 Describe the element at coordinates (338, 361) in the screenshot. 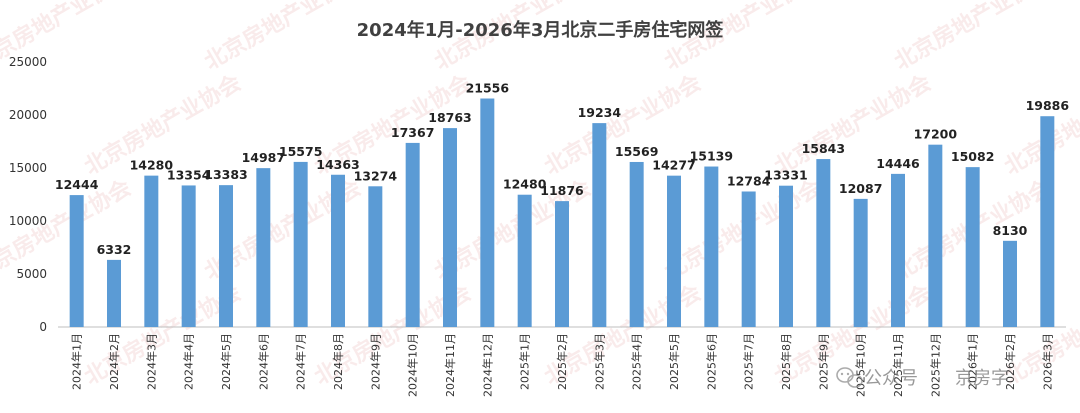

I see `x-tick-label: 2024年8月` at that location.